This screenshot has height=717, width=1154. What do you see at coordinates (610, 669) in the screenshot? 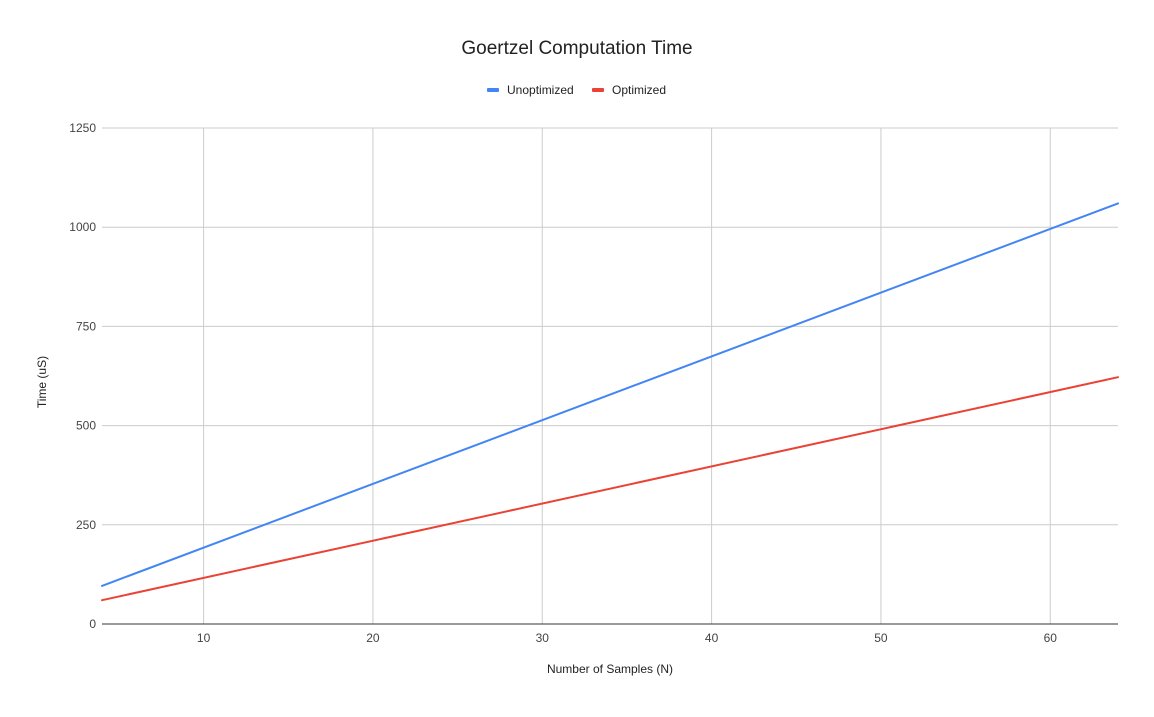
I see `x-axis-label: Number of Samples (N)` at bounding box center [610, 669].